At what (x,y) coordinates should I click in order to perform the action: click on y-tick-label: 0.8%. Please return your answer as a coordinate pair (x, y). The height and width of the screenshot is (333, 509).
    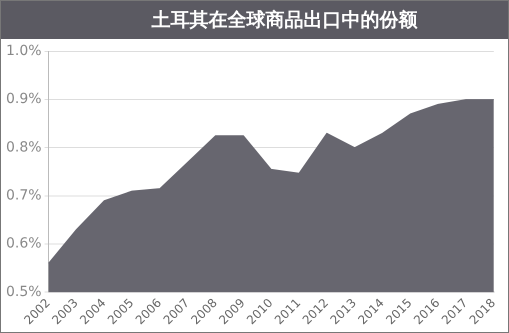
    Looking at the image, I should click on (24, 147).